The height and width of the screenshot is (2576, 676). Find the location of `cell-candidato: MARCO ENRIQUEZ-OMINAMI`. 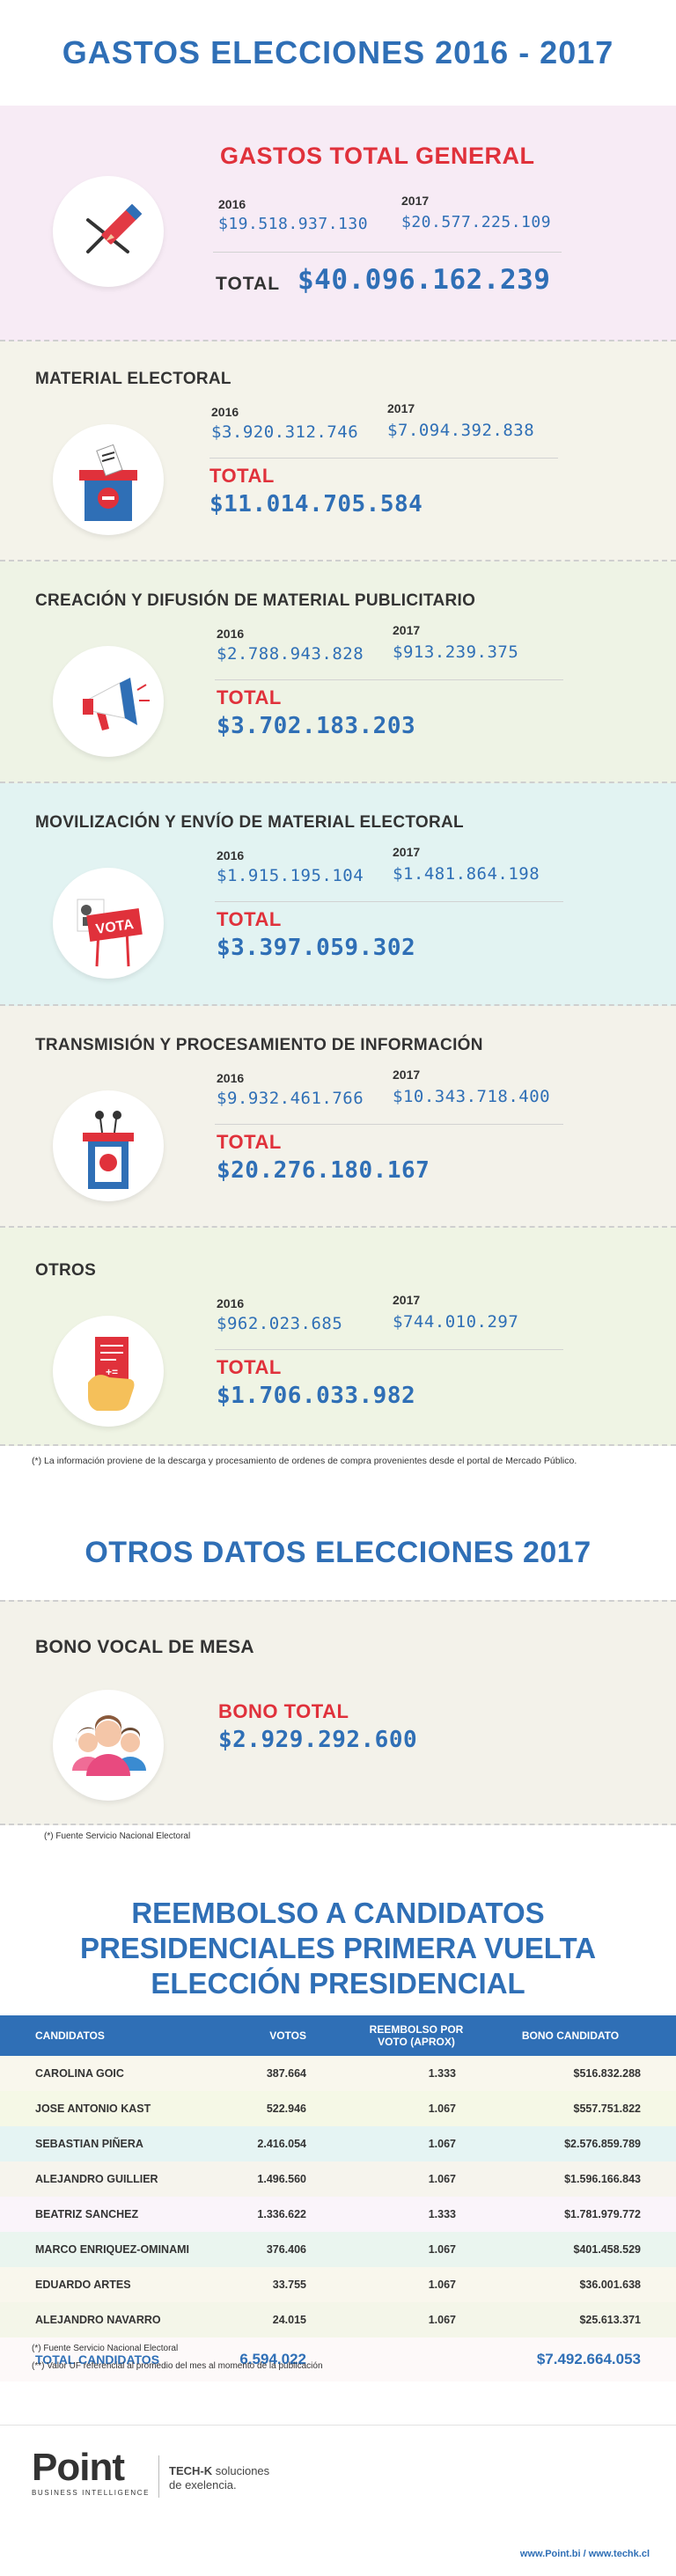

cell-candidato: MARCO ENRIQUEZ-OMINAMI is located at coordinates (112, 2249).